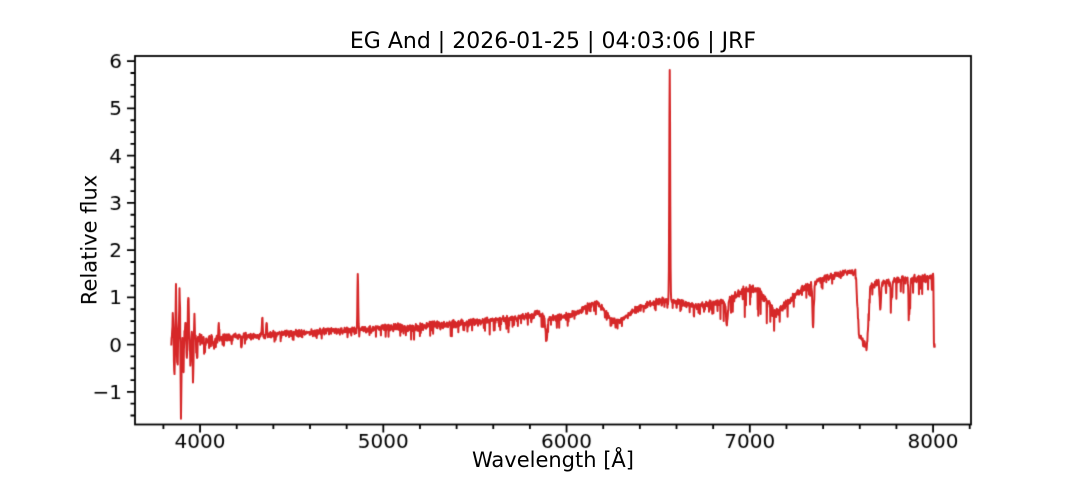 Image resolution: width=1080 pixels, height=480 pixels. What do you see at coordinates (553, 41) in the screenshot?
I see `chart-title: EG And | 2026-01-25 | 04:03:06 | JRF` at bounding box center [553, 41].